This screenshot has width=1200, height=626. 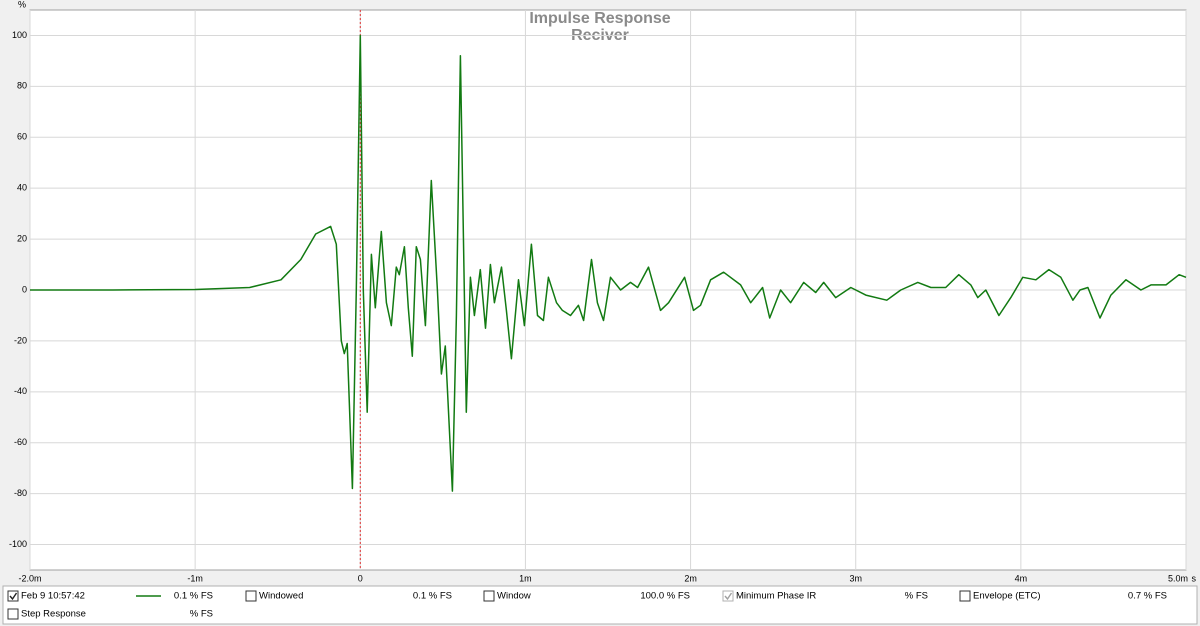 What do you see at coordinates (195, 578) in the screenshot?
I see `x-tick-label: -1m` at bounding box center [195, 578].